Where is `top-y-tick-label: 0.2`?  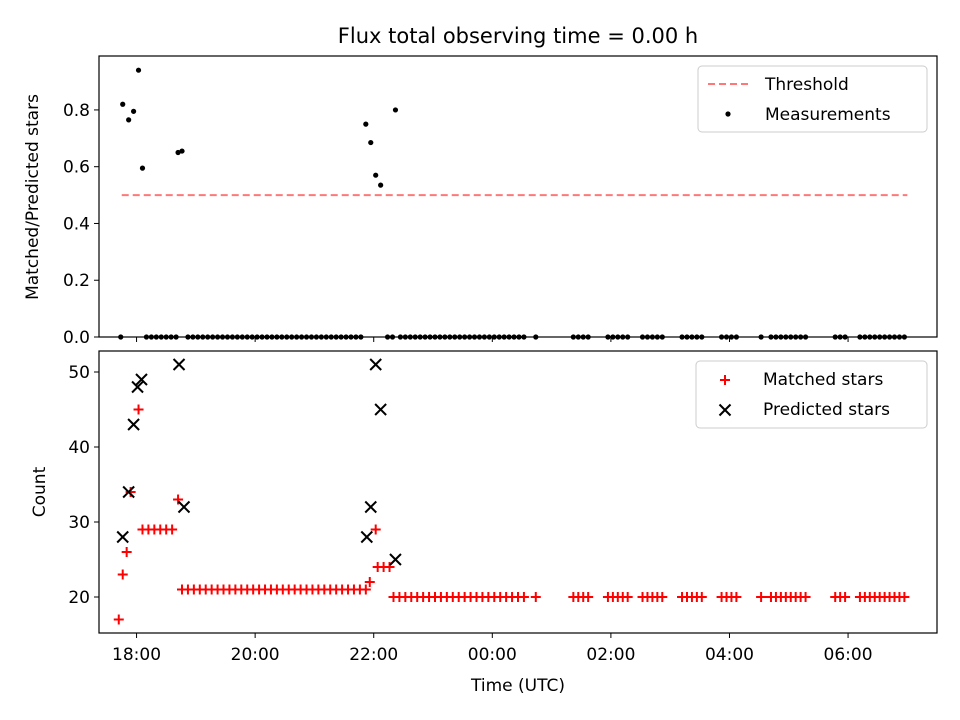 top-y-tick-label: 0.2 is located at coordinates (76, 281).